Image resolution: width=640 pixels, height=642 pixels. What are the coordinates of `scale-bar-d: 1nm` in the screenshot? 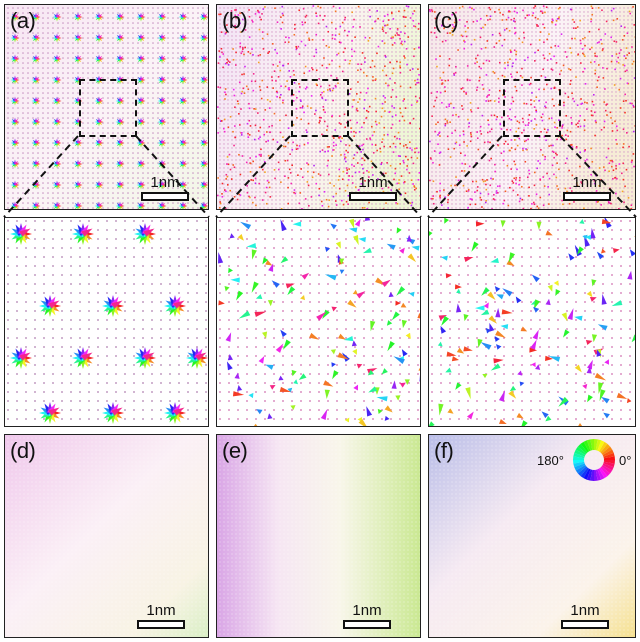 It's located at (161, 616).